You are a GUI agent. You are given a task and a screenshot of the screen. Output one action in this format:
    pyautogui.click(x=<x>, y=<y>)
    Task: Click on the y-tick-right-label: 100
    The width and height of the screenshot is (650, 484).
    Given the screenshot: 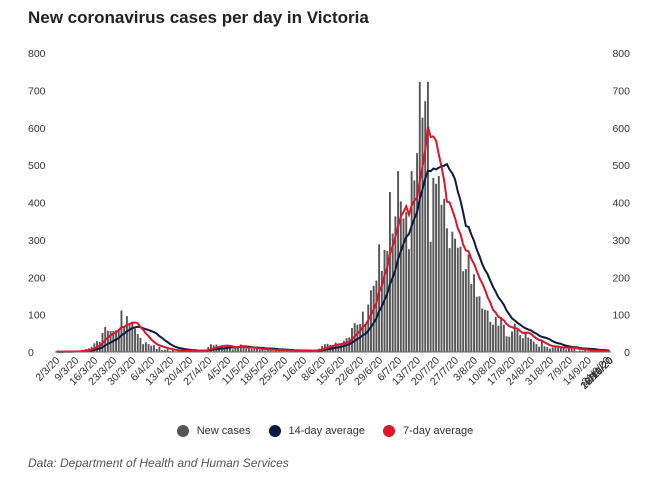 What is the action you would take?
    pyautogui.click(x=621, y=316)
    